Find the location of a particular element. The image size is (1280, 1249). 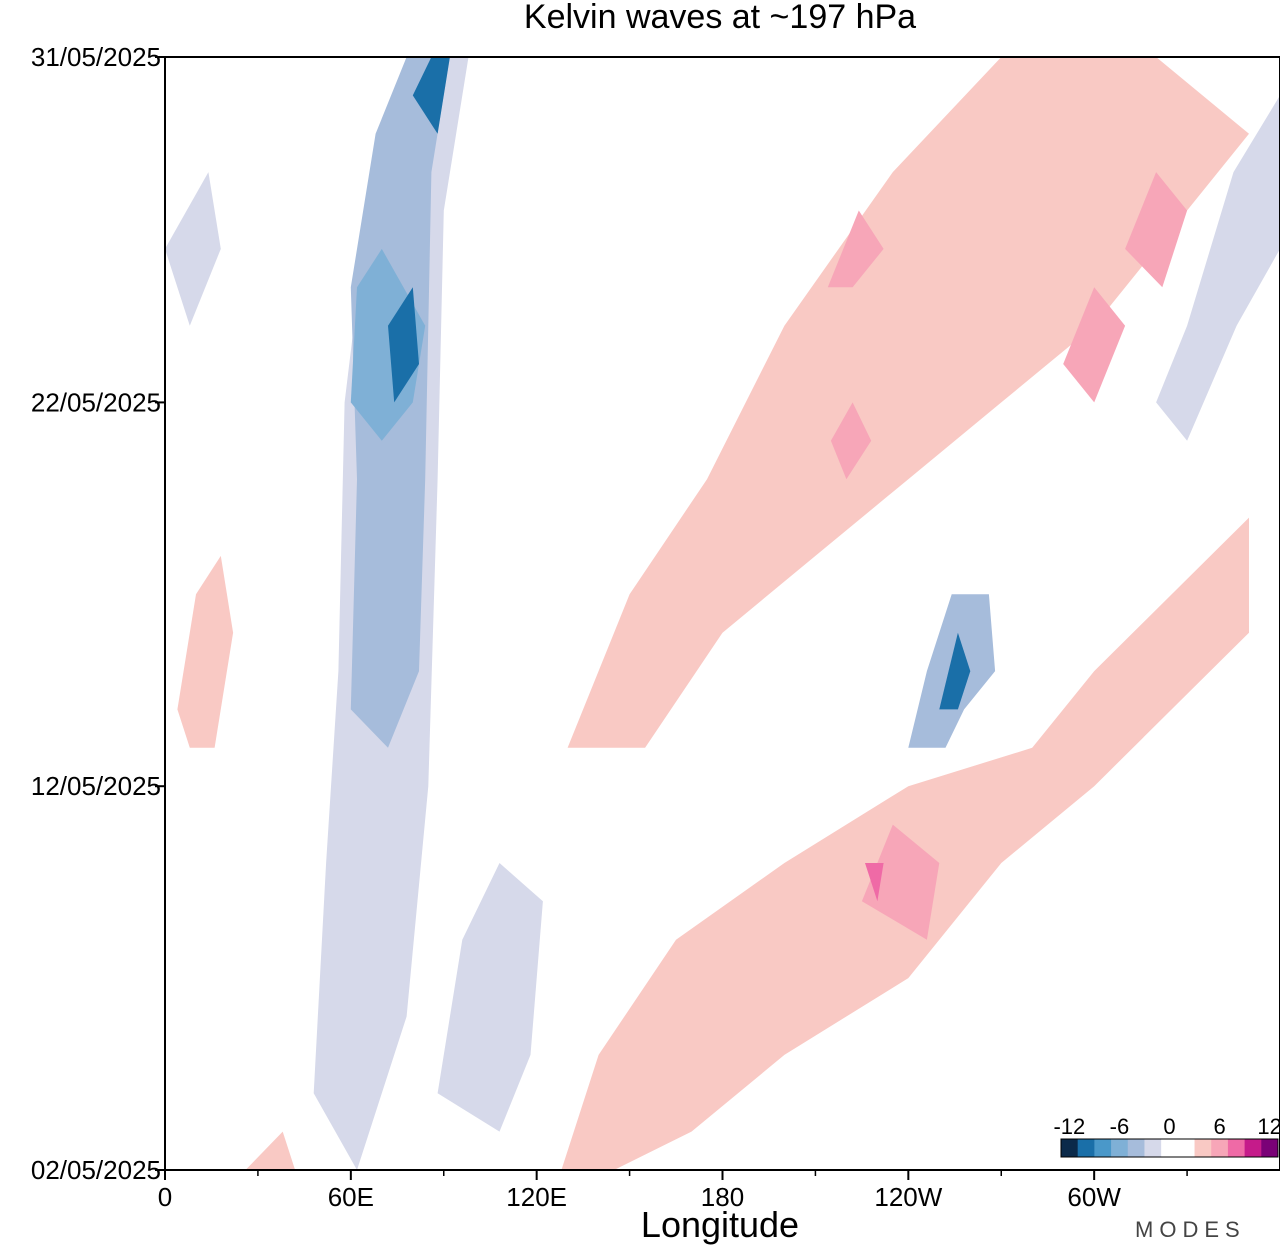

colorbar-label: 12 is located at coordinates (1268, 1126).